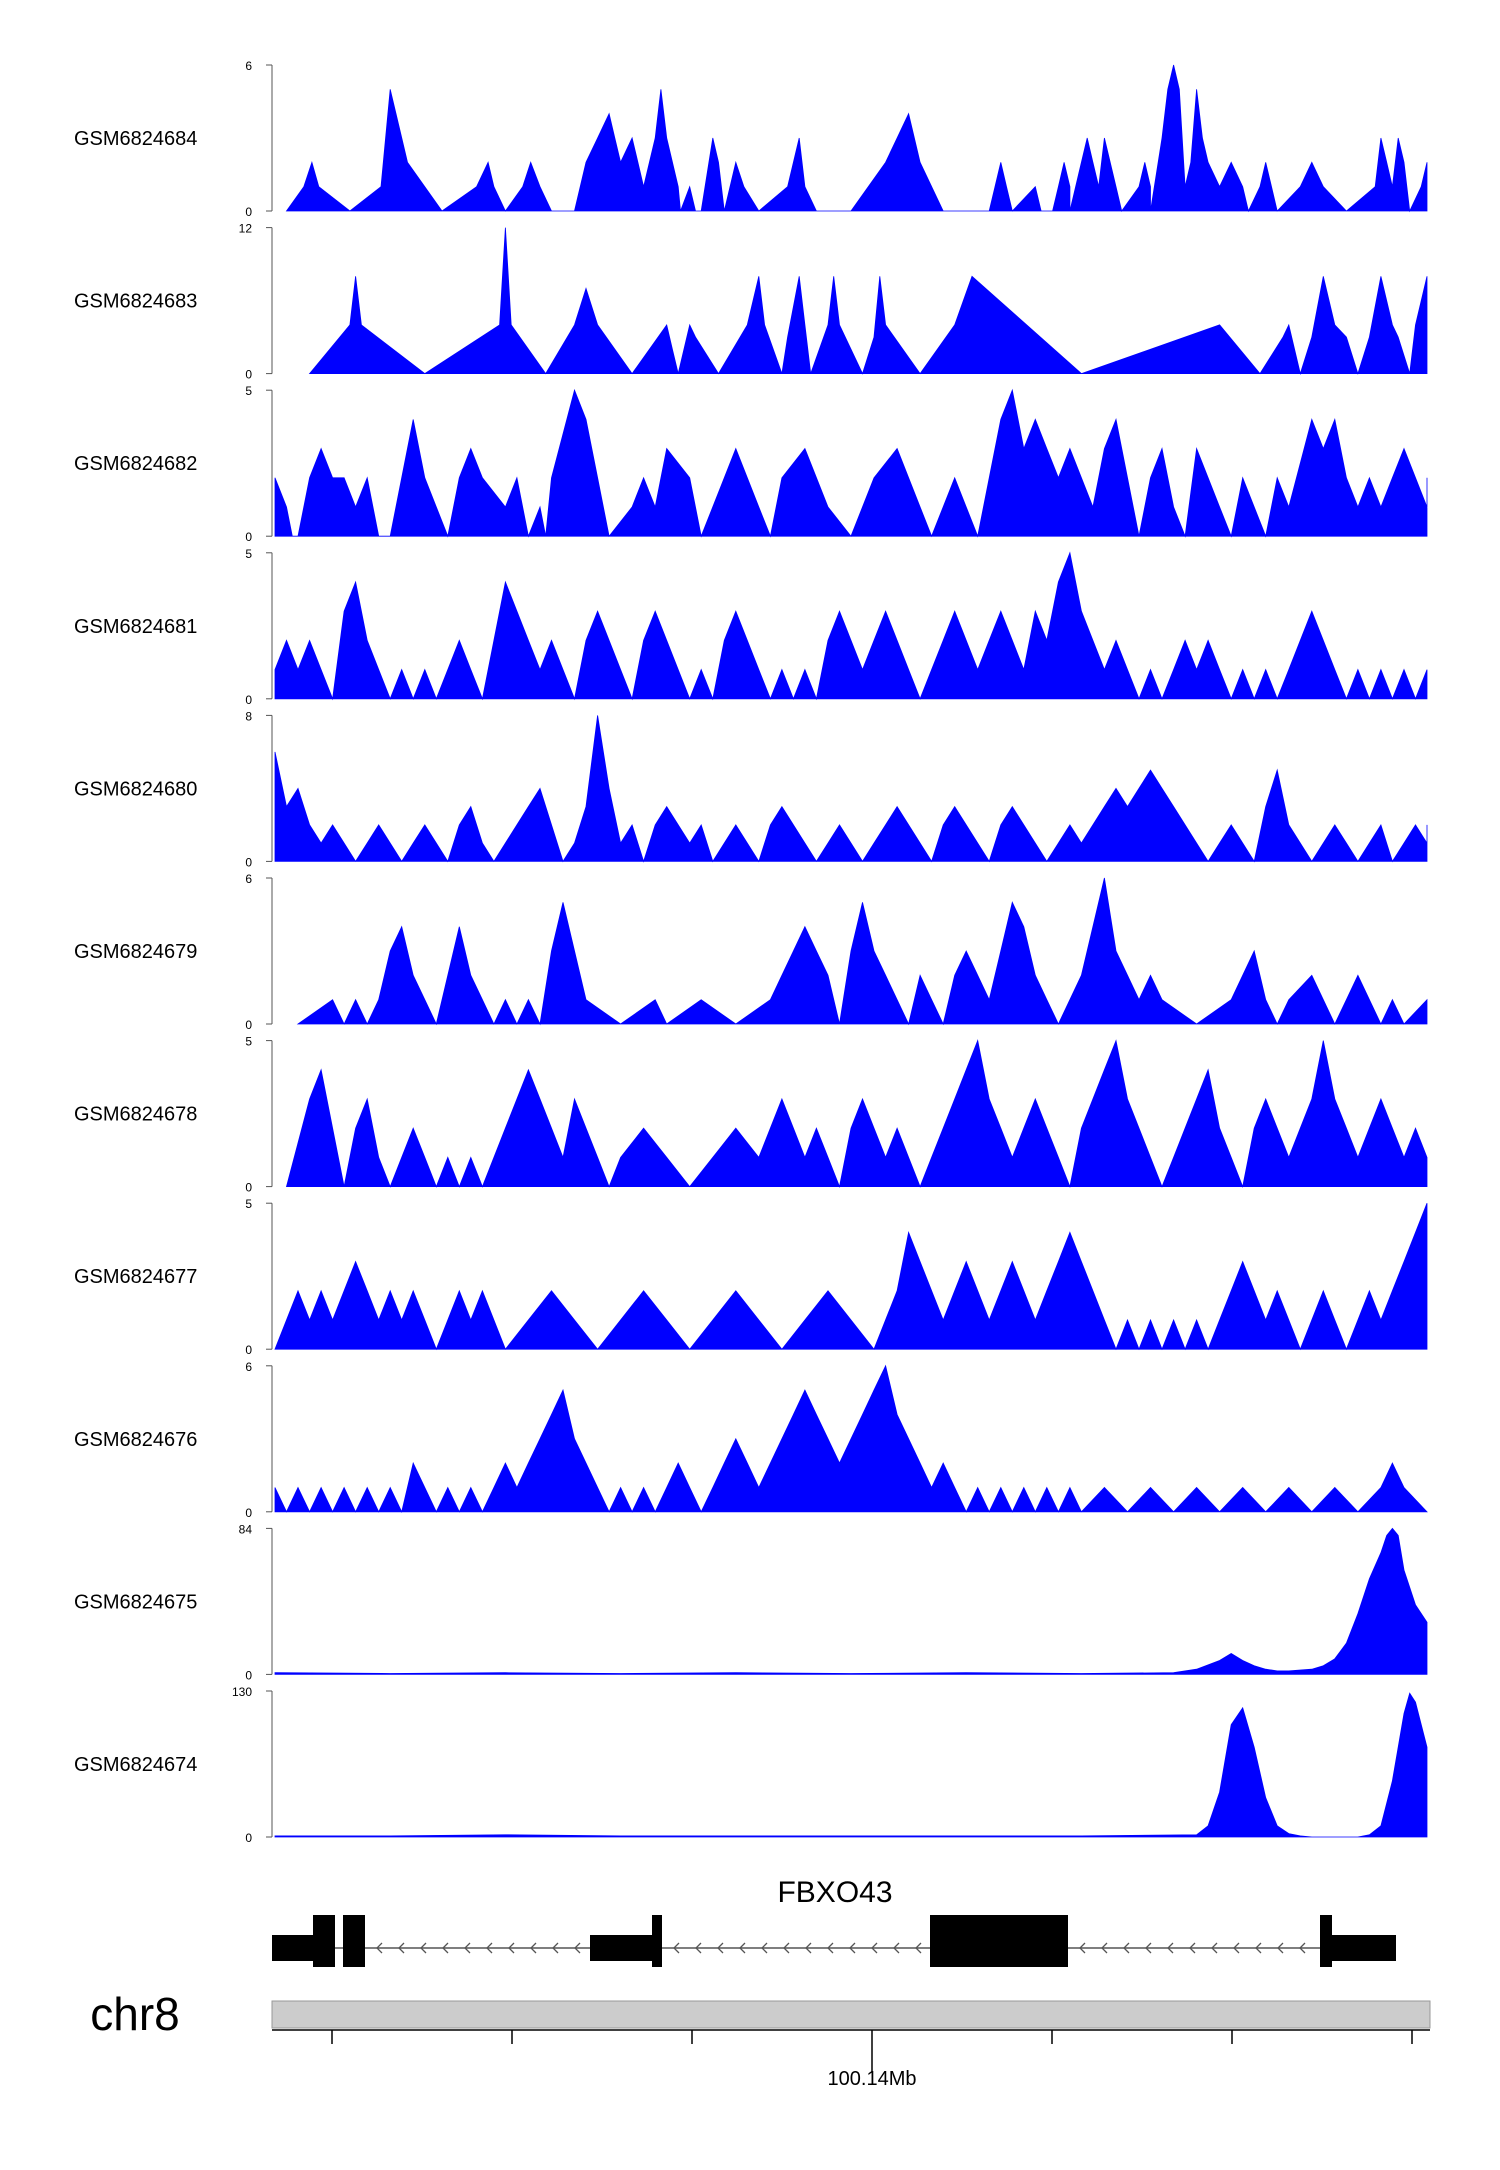  I want to click on x-axis: 100.14Mb, so click(851, 2059).